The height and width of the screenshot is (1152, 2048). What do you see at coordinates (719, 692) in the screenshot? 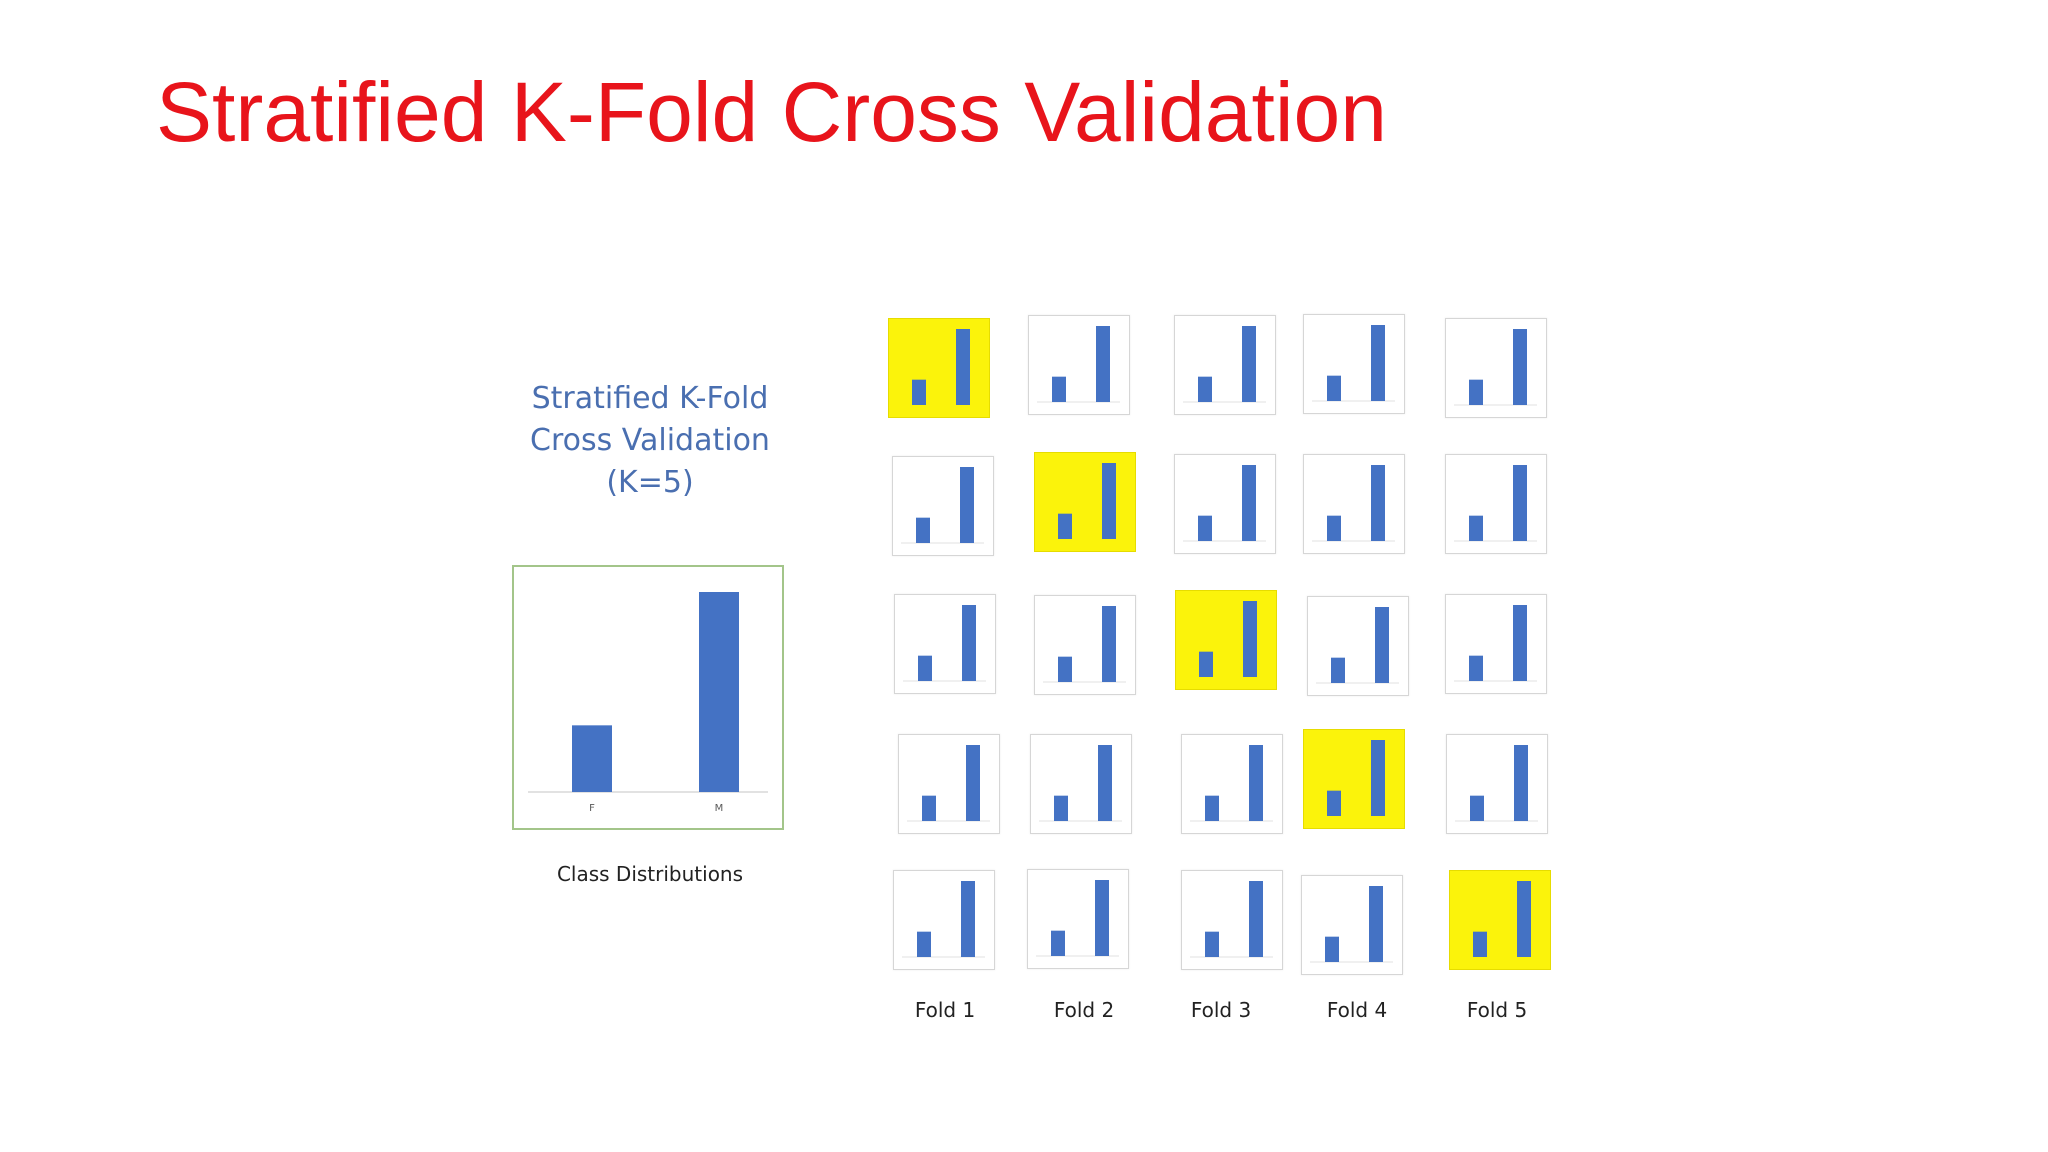
I see `overall-bar-m` at bounding box center [719, 692].